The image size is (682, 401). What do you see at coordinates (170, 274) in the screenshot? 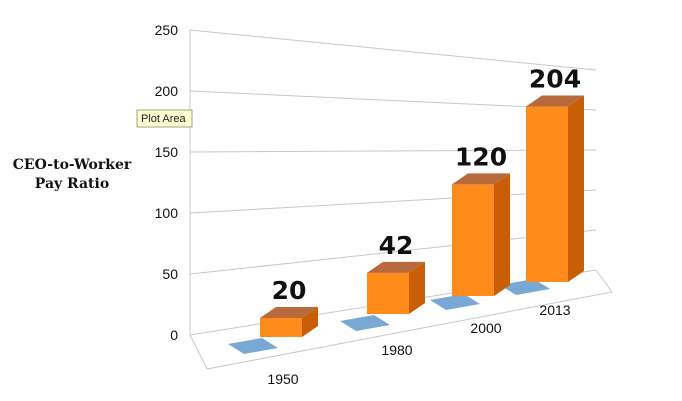
I see `y-tick-label: 50` at bounding box center [170, 274].